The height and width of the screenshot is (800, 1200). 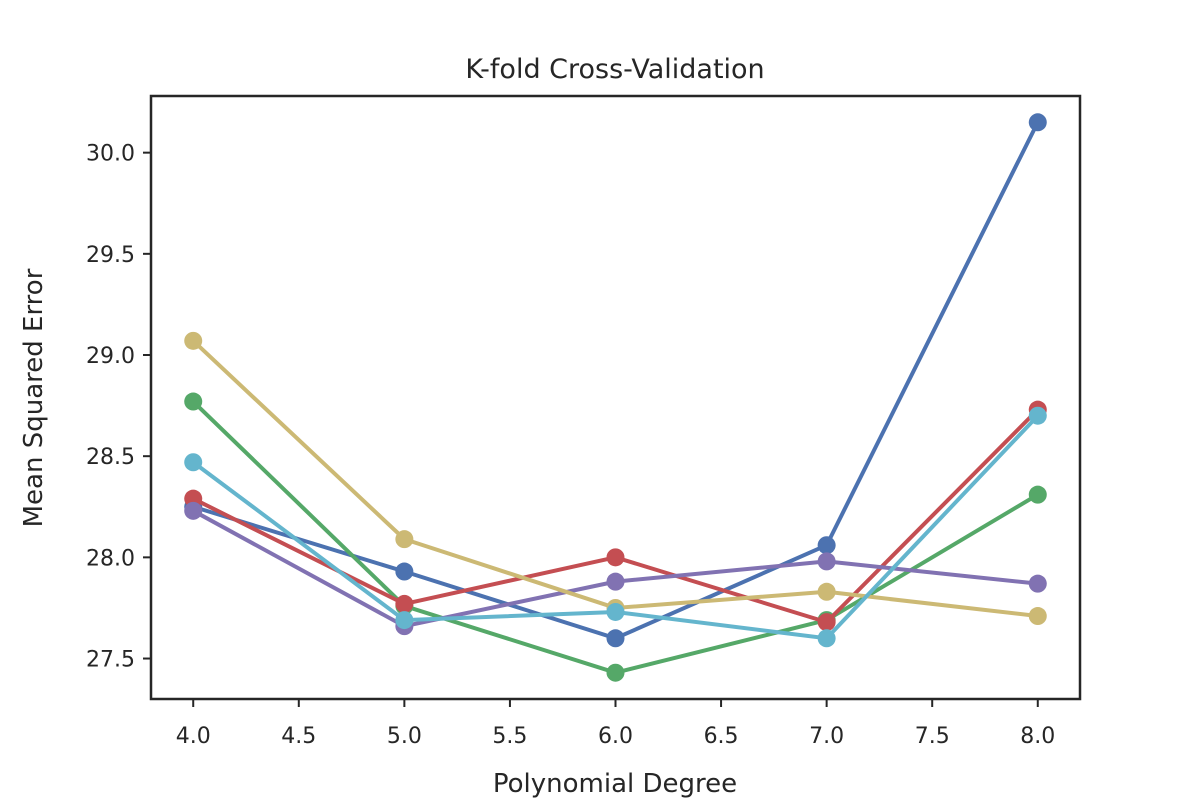 I want to click on y-axis-title: Mean Squared Error, so click(x=34, y=397).